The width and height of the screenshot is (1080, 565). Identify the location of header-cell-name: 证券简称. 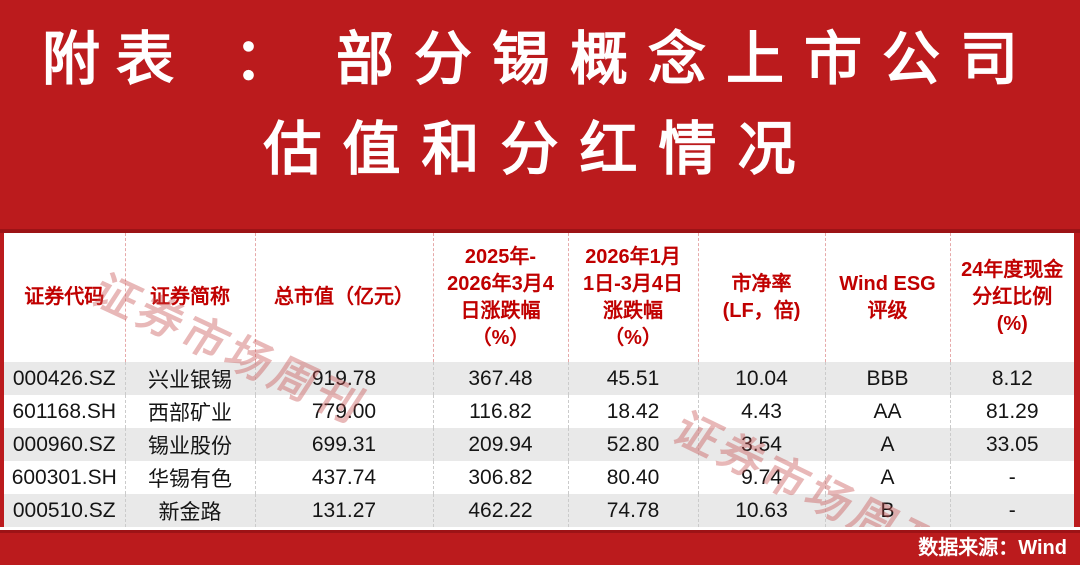
(189, 297).